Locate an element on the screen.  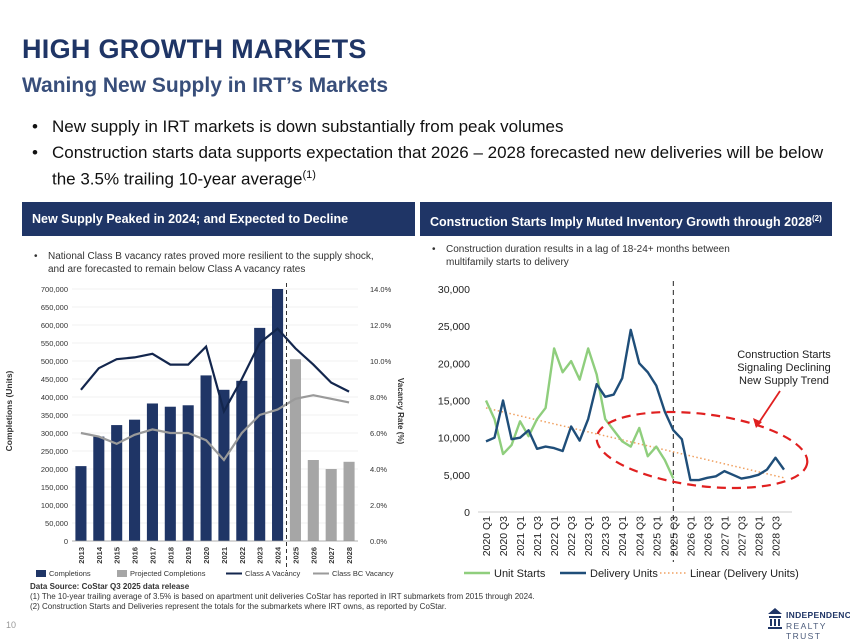
chart1-x-tick: 2017 is located at coordinates (152, 555).